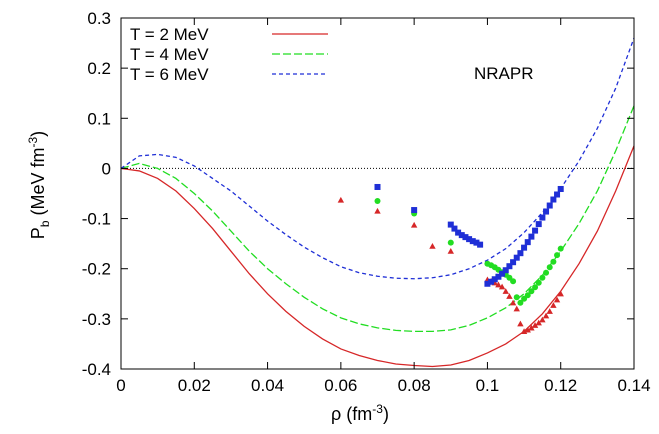 This screenshot has height=434, width=659. What do you see at coordinates (99, 18) in the screenshot?
I see `y-tick-label: 0.3` at bounding box center [99, 18].